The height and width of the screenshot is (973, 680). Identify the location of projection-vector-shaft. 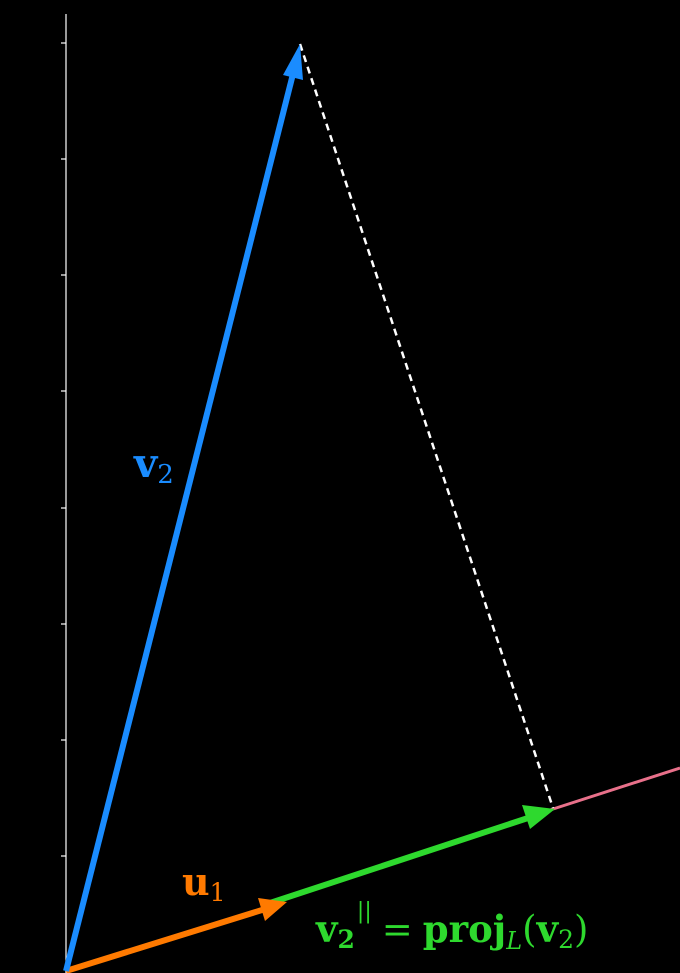
(399, 860).